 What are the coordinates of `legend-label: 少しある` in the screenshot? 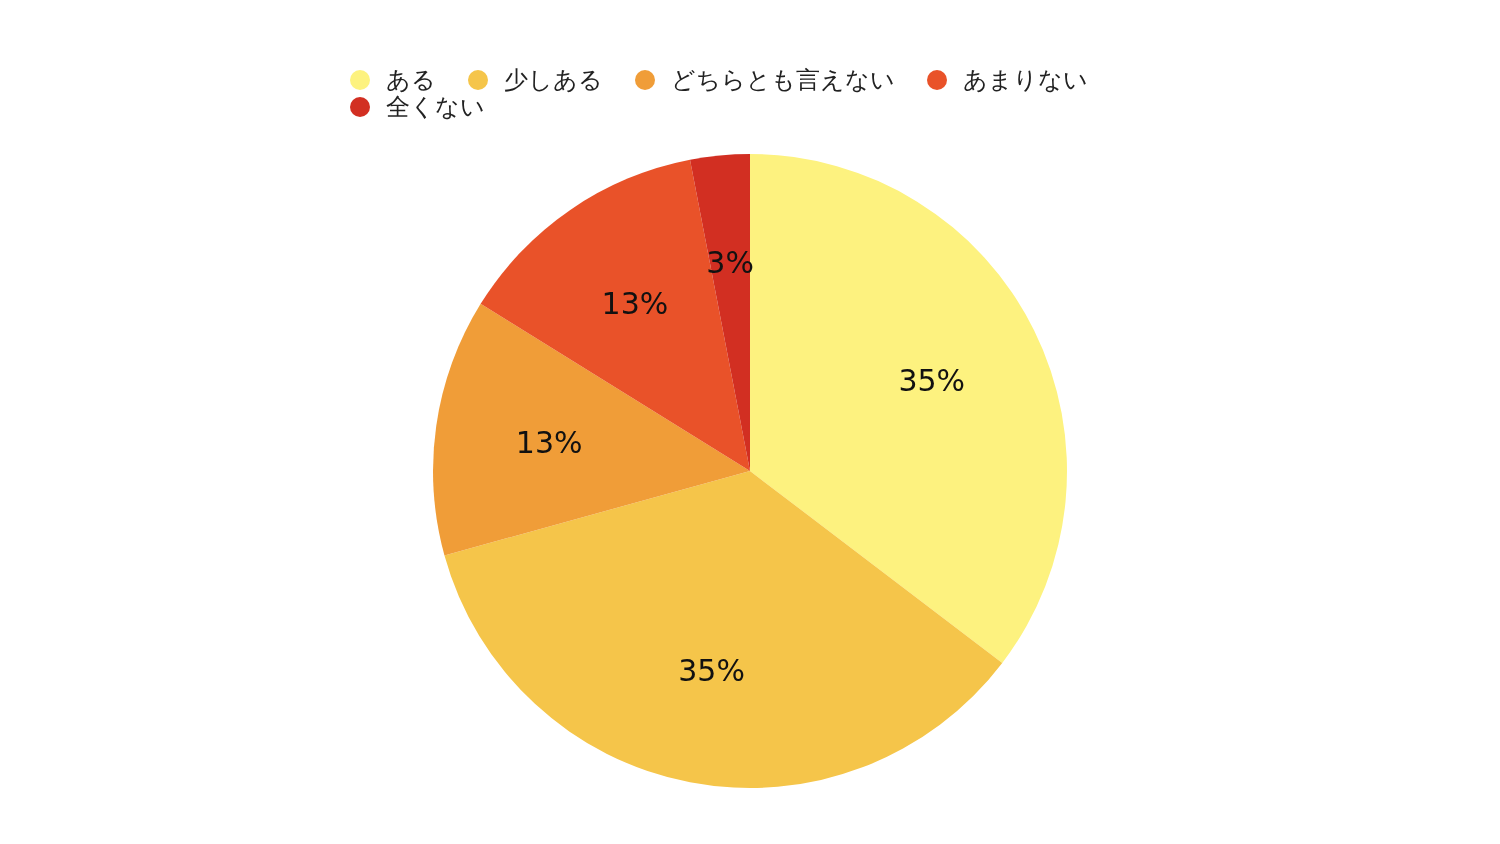 It's located at (553, 80).